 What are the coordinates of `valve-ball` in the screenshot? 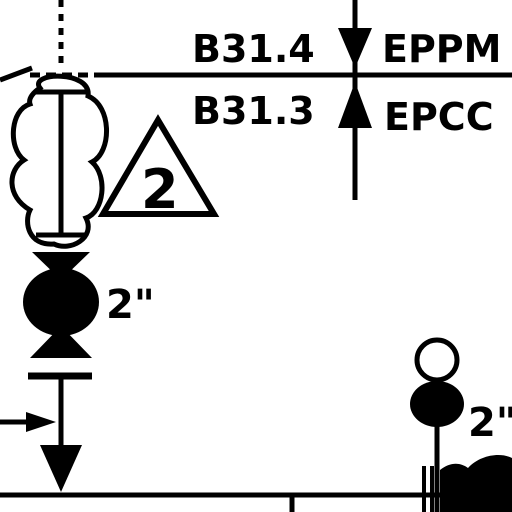 It's located at (61, 302).